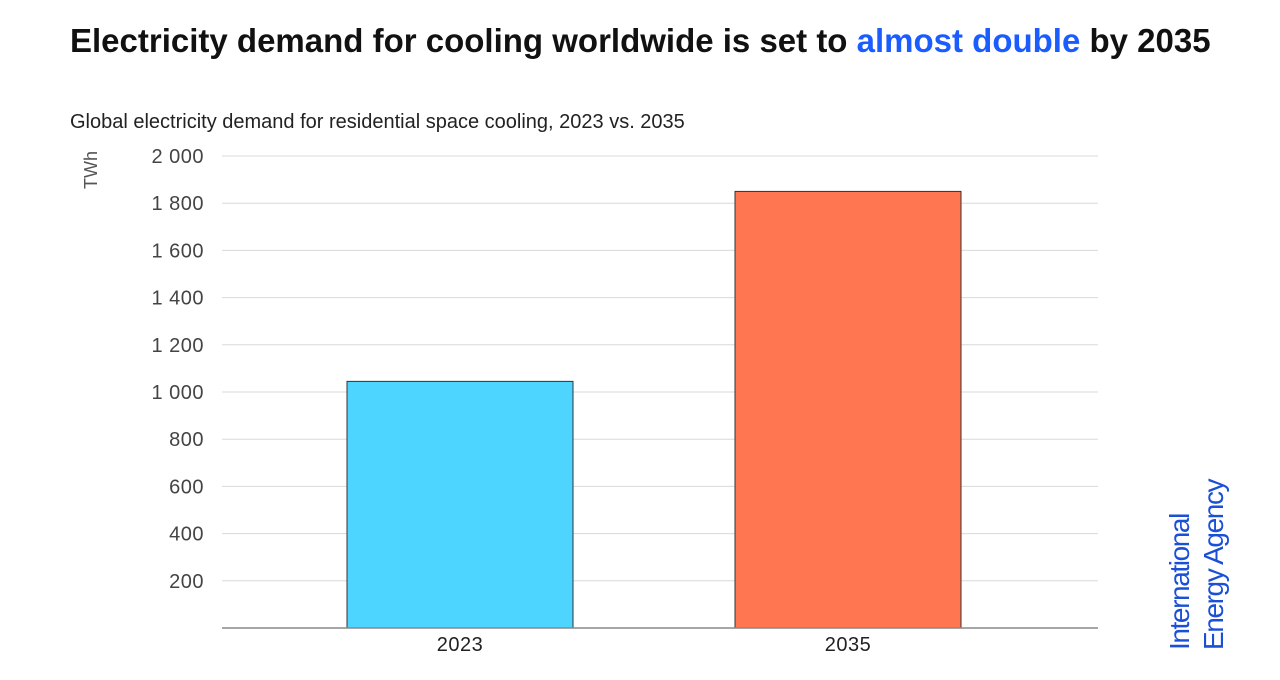 Image resolution: width=1280 pixels, height=680 pixels. What do you see at coordinates (1197, 565) in the screenshot?
I see `iea-logo: International Energy Agency` at bounding box center [1197, 565].